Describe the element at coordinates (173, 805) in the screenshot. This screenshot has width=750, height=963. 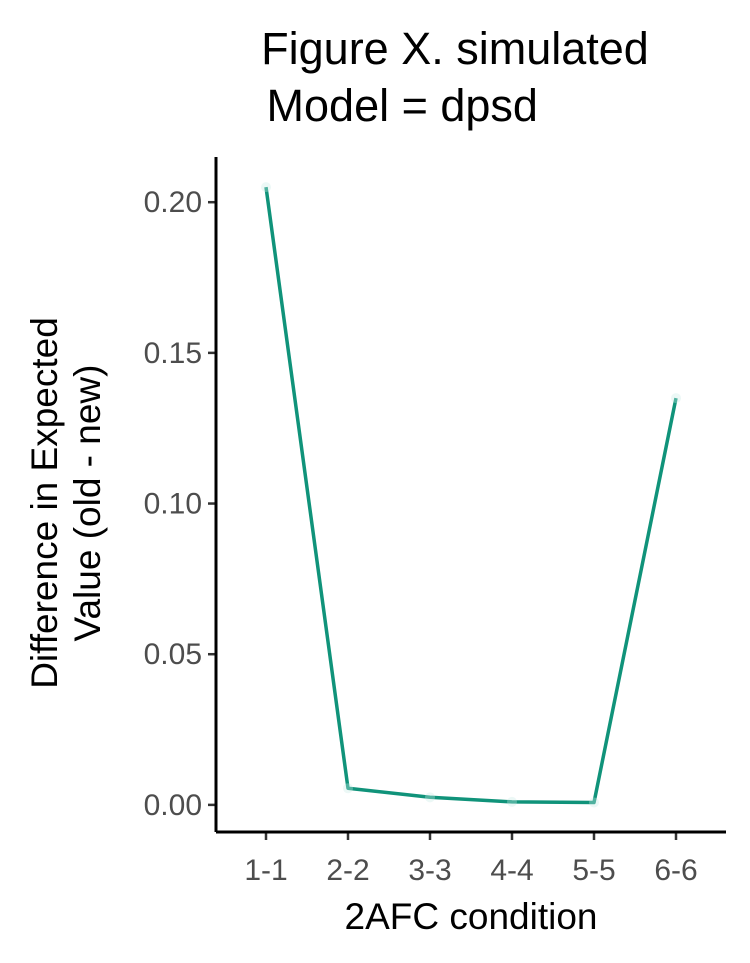
I see `y-tick-label: 0.00` at that location.